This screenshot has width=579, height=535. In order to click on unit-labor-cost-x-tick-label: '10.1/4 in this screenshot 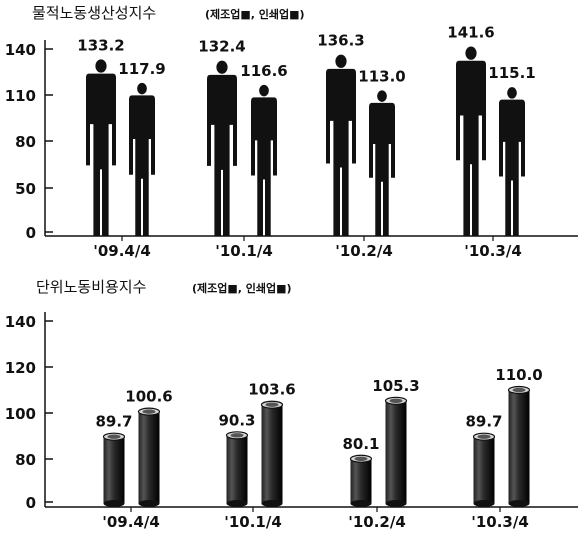, I will do `click(253, 522)`.